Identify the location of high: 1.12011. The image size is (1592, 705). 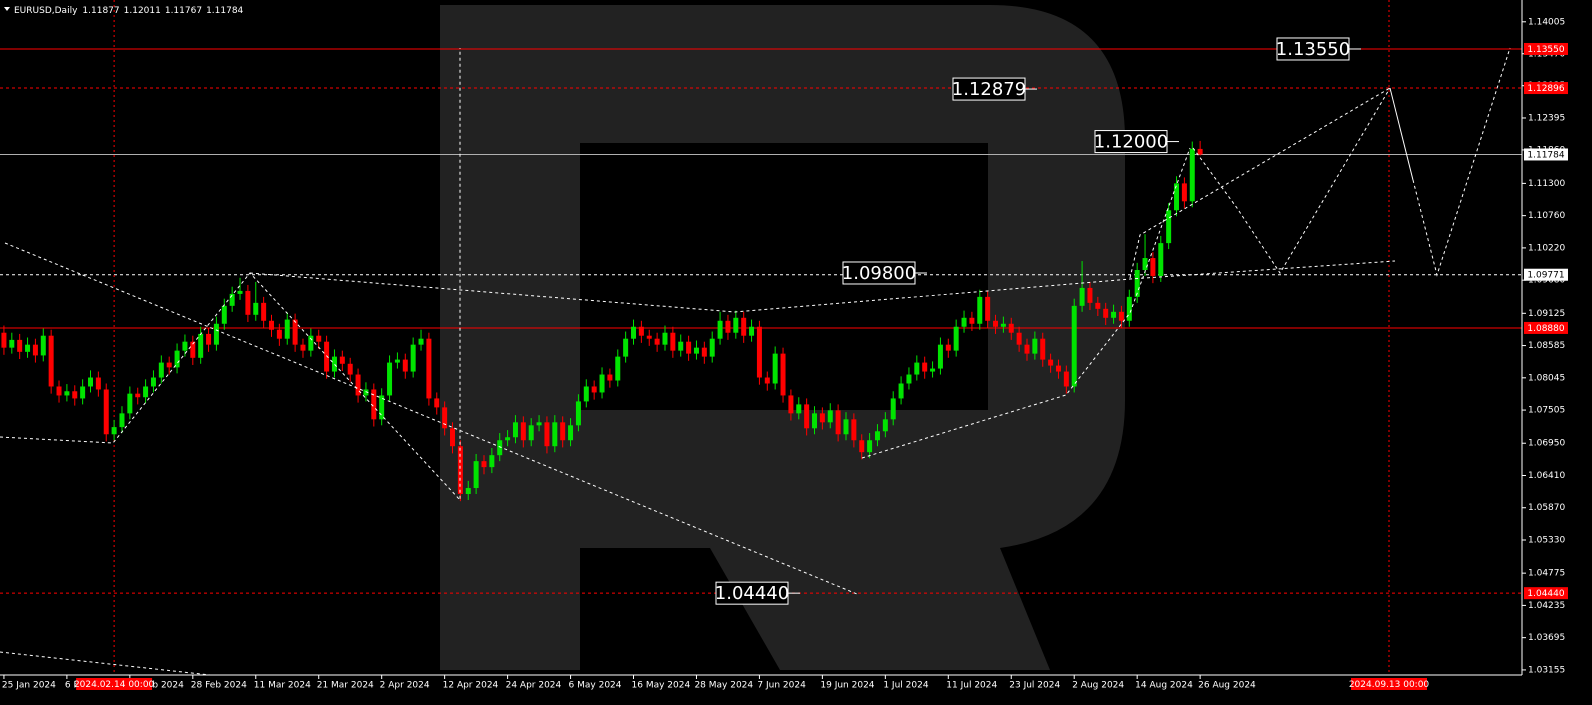
(142, 11).